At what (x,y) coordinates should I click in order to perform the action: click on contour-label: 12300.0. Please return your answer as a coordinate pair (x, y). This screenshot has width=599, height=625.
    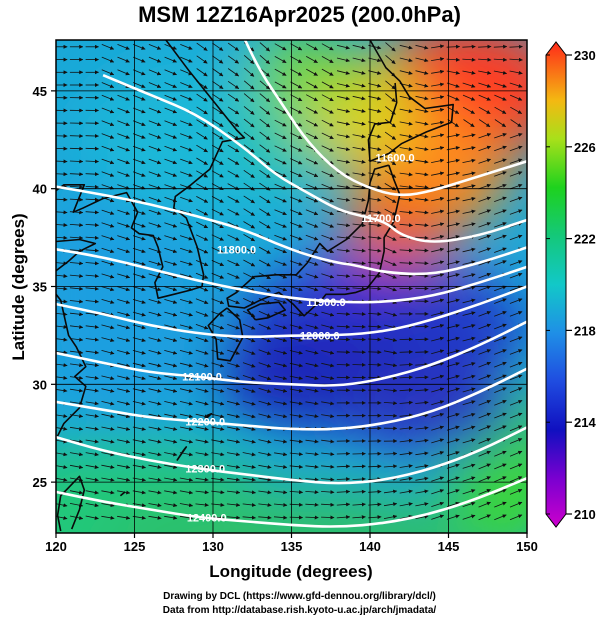
    Looking at the image, I should click on (205, 469).